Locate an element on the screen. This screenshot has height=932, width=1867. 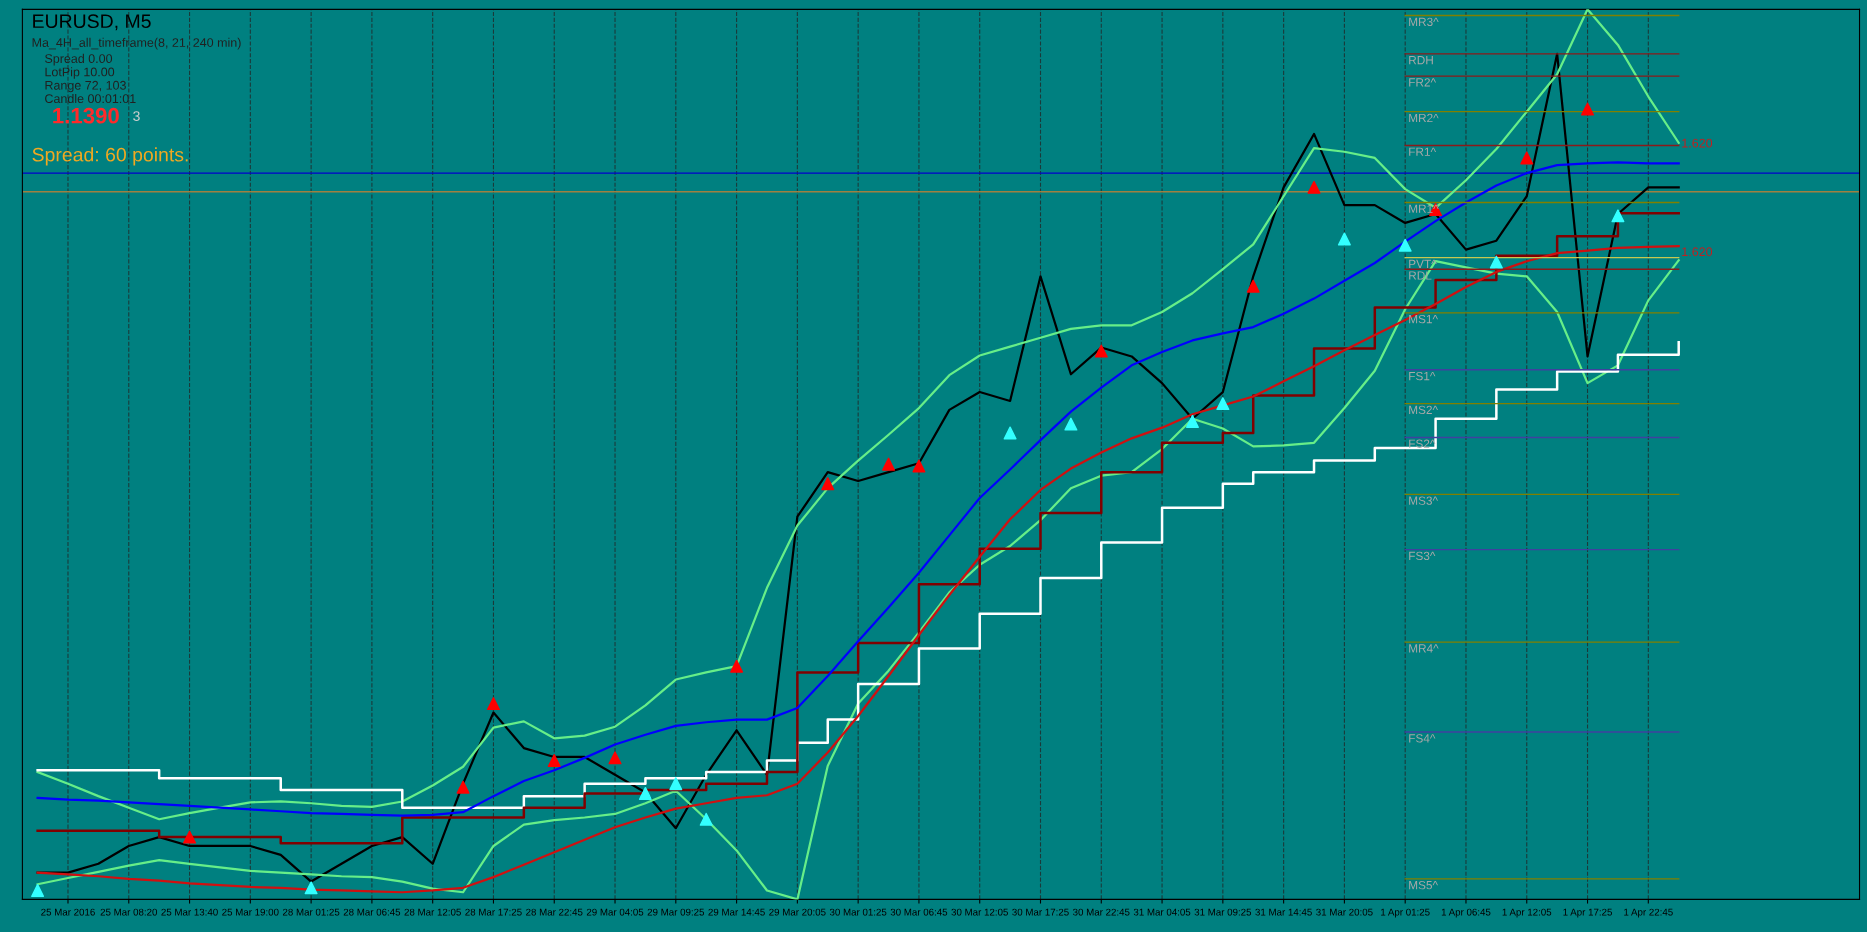
series-label: FS1^ is located at coordinates (1422, 376).